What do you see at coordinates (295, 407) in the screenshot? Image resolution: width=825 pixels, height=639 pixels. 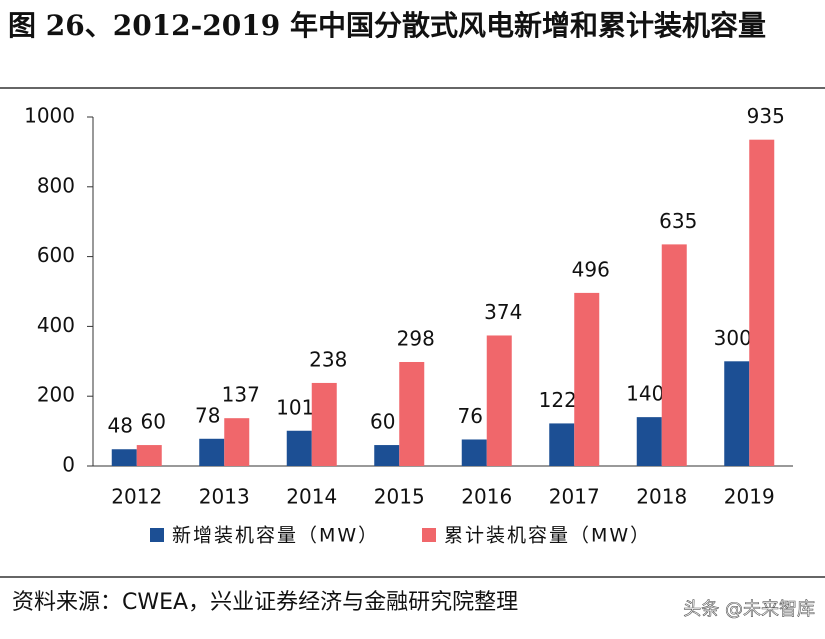 I see `value-label: 101` at bounding box center [295, 407].